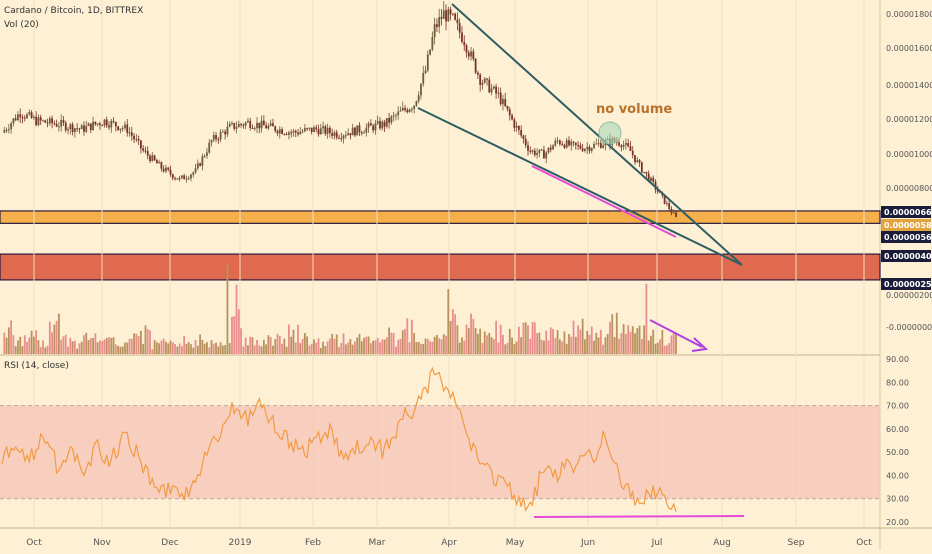  What do you see at coordinates (700, 344) in the screenshot?
I see `volume-trend-arrowhead` at bounding box center [700, 344].